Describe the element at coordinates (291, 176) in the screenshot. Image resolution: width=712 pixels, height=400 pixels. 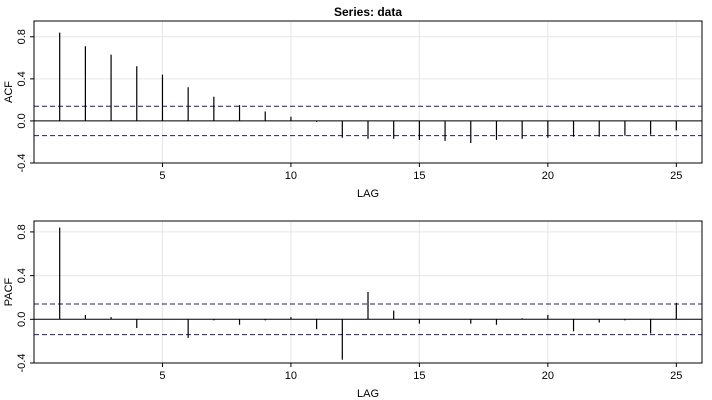
I see `acf-xtick-label: 10` at that location.